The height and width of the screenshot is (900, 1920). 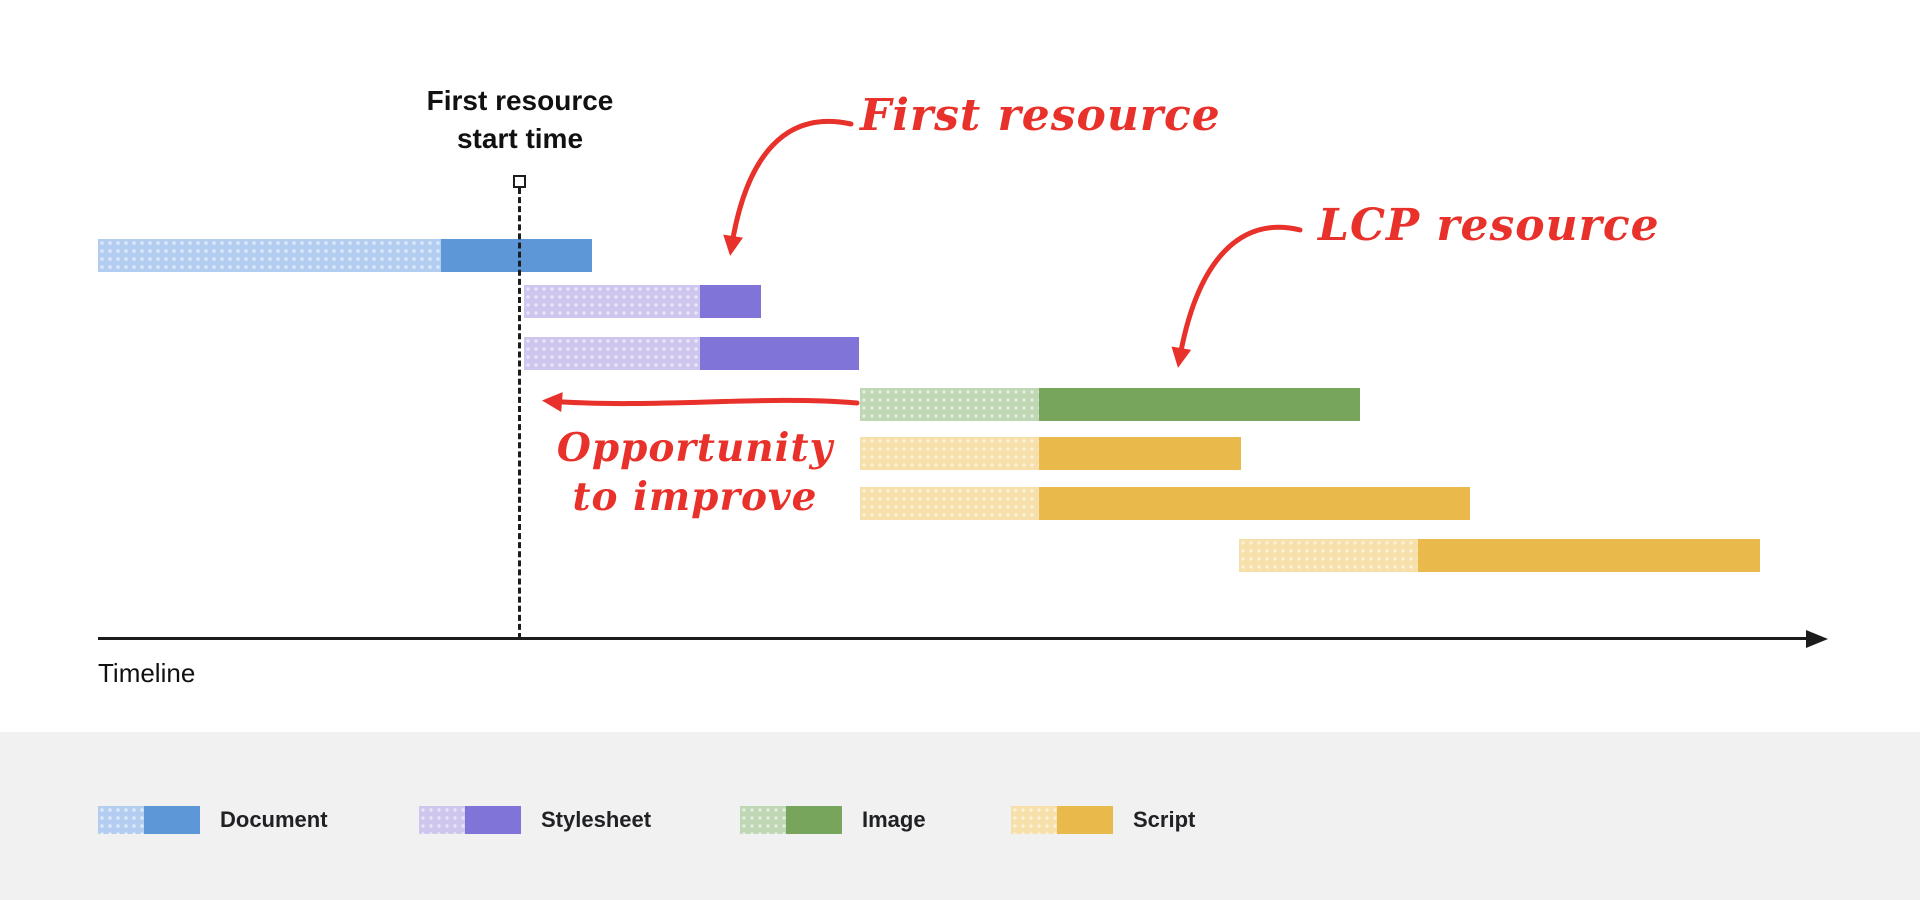 What do you see at coordinates (1817, 638) in the screenshot?
I see `timeline-axis-arrowhead` at bounding box center [1817, 638].